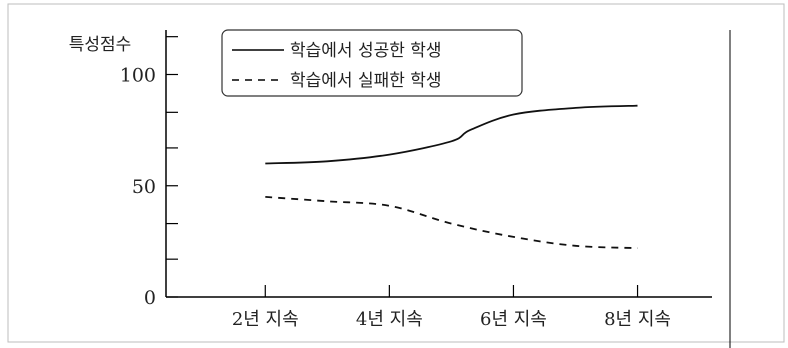 This screenshot has height=348, width=788. I want to click on x-tick-label-3: 8년 지속, so click(637, 319).